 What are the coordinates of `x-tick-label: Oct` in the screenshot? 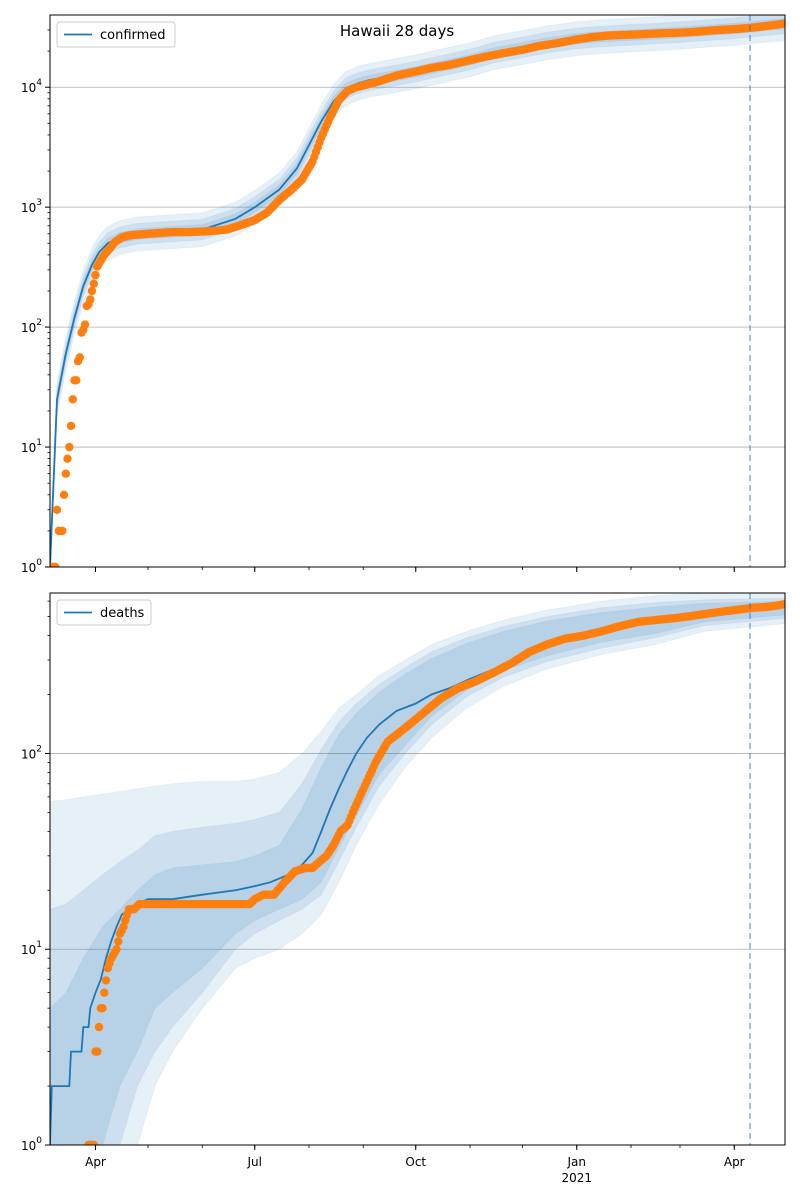 It's located at (415, 1162).